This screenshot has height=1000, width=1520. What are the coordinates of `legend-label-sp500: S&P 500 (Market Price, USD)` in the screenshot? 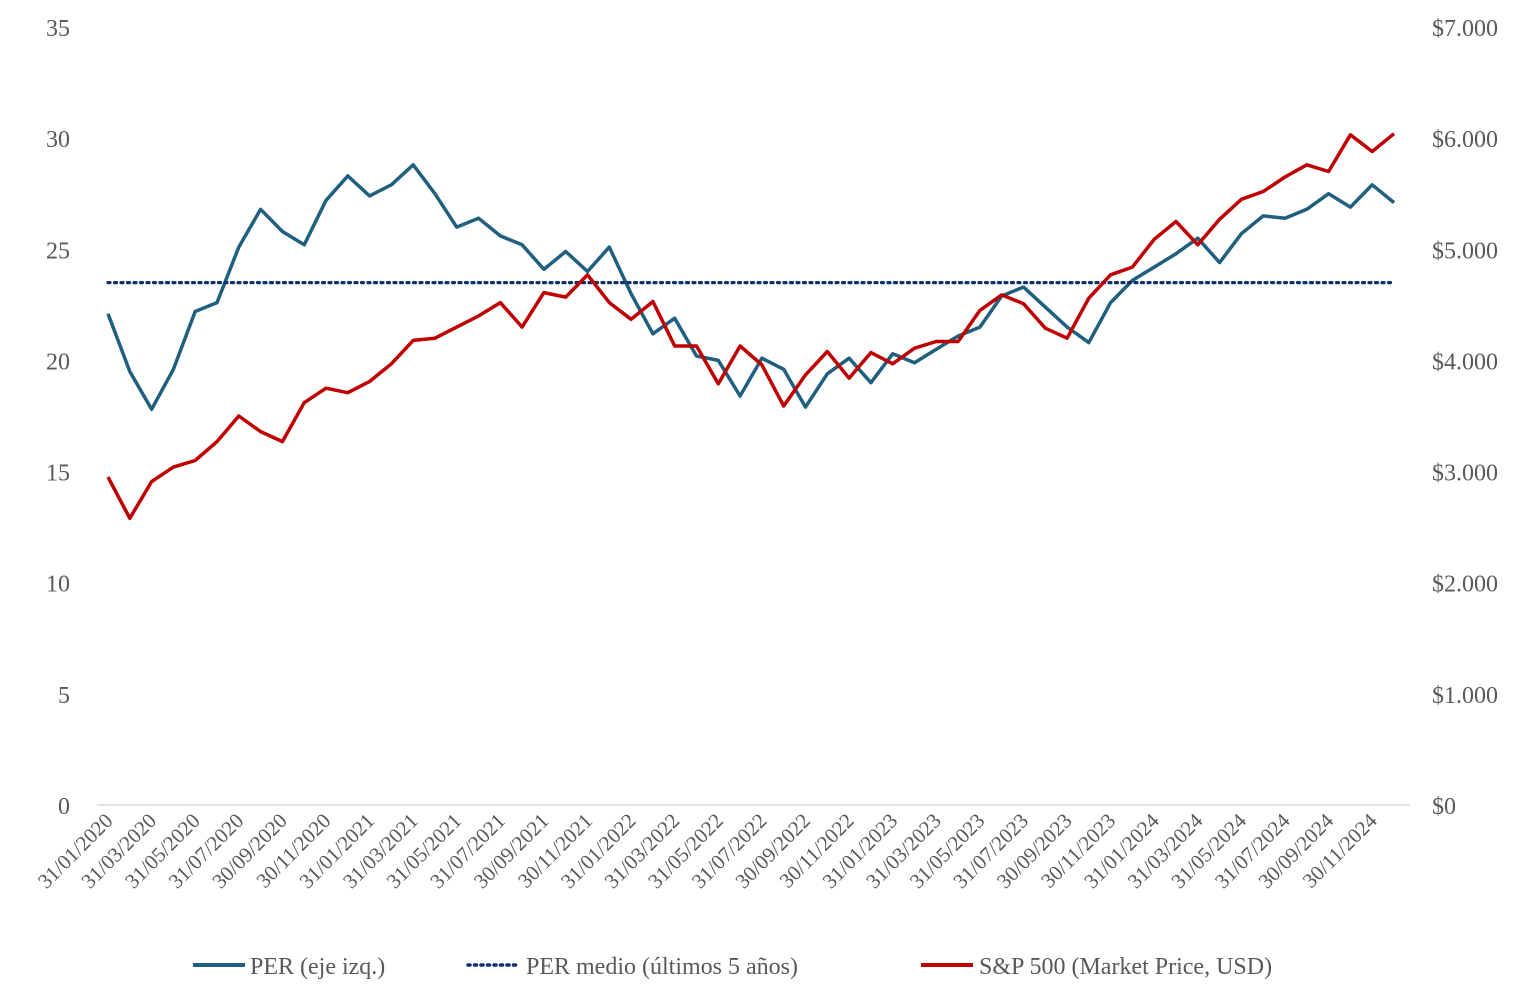 It's located at (1125, 967).